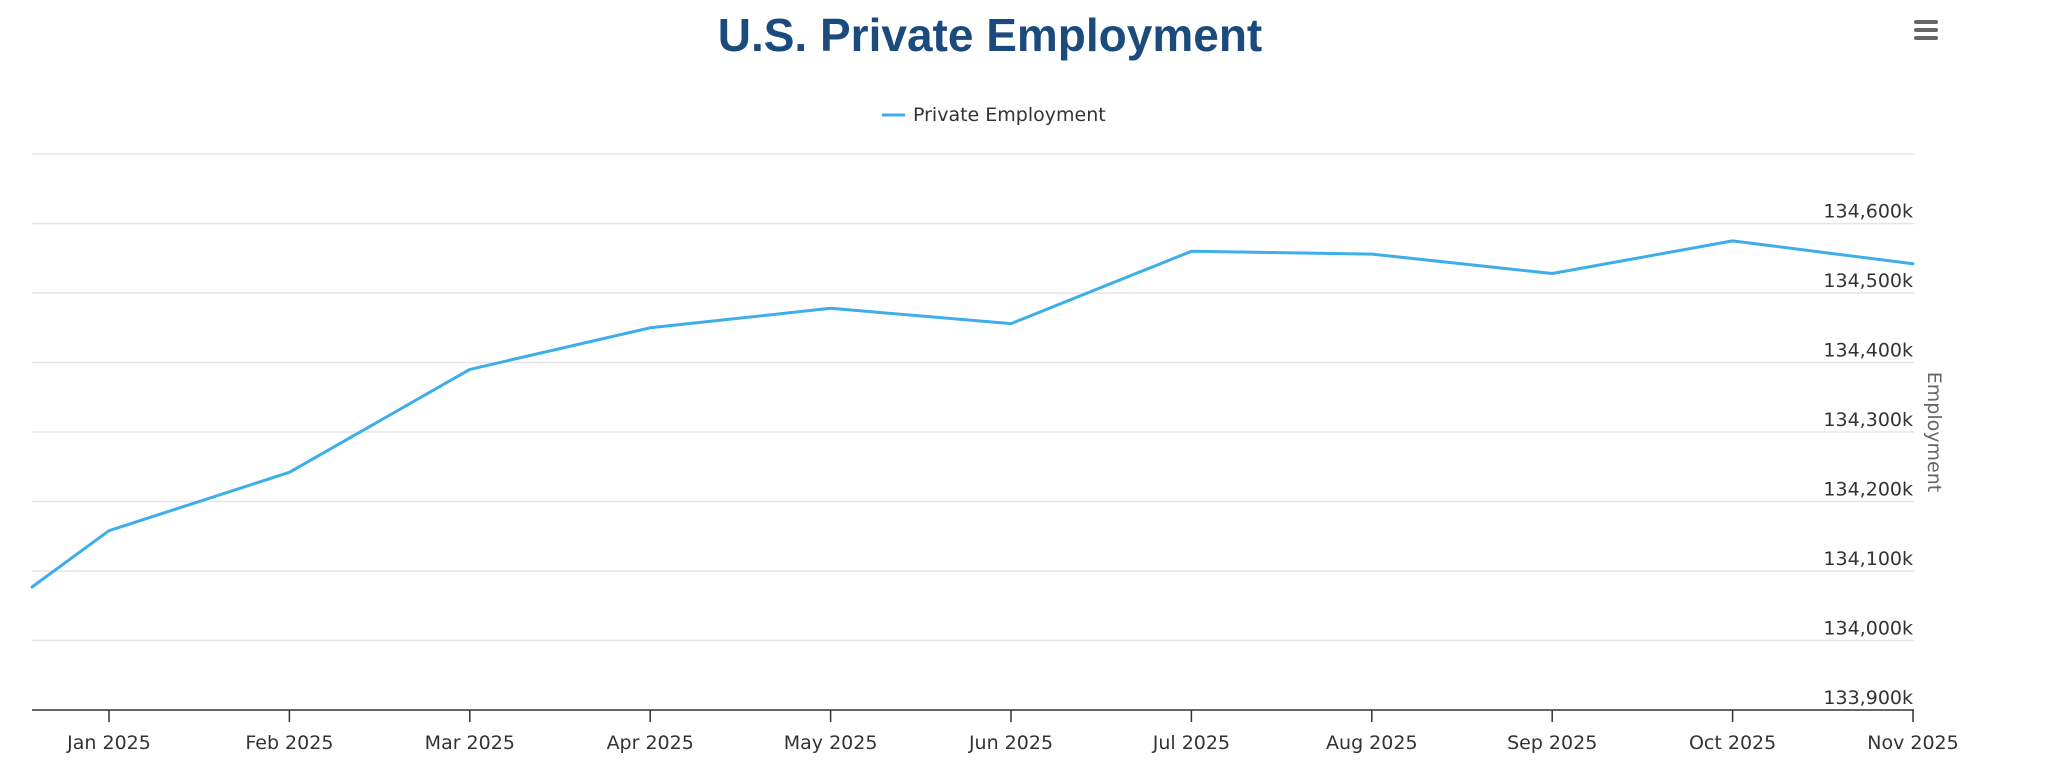  I want to click on y-tick-label: 134,400k, so click(1868, 351).